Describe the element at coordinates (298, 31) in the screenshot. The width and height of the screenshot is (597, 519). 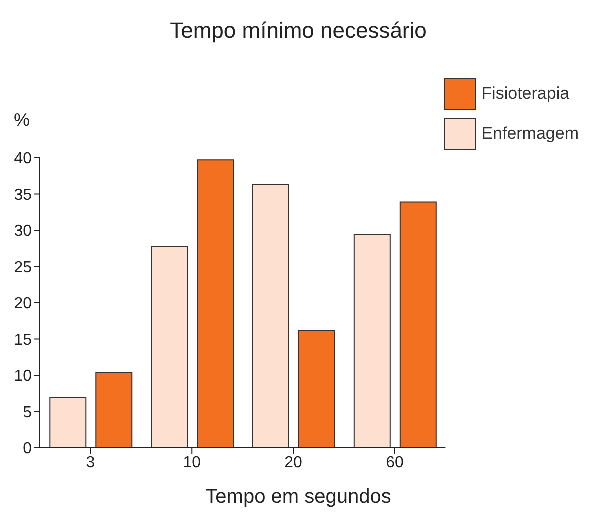
I see `chart-title: Tempo mínimo necessário` at that location.